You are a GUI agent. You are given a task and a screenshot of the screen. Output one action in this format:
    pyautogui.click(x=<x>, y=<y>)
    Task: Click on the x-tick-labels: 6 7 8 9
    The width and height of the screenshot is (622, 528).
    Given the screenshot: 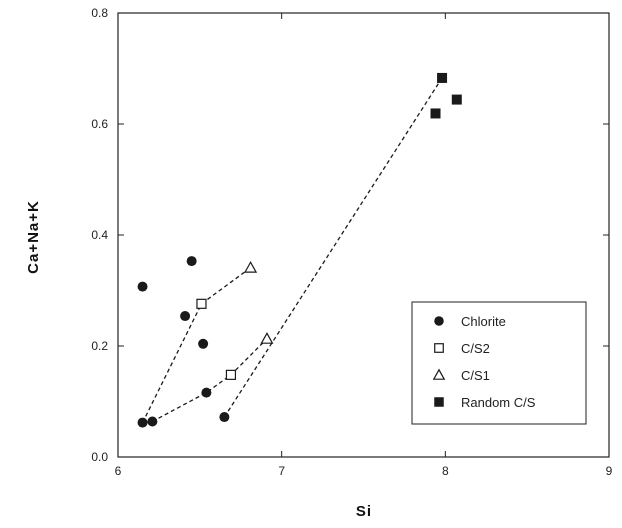 What is the action you would take?
    pyautogui.click(x=364, y=471)
    